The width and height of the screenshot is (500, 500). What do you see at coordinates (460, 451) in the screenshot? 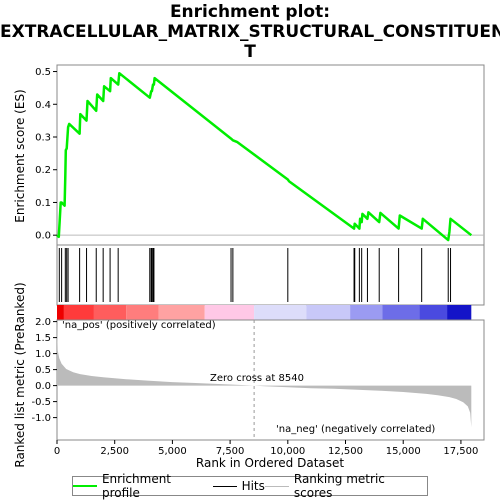
I see `x-tick-label: 17,500` at bounding box center [460, 451].